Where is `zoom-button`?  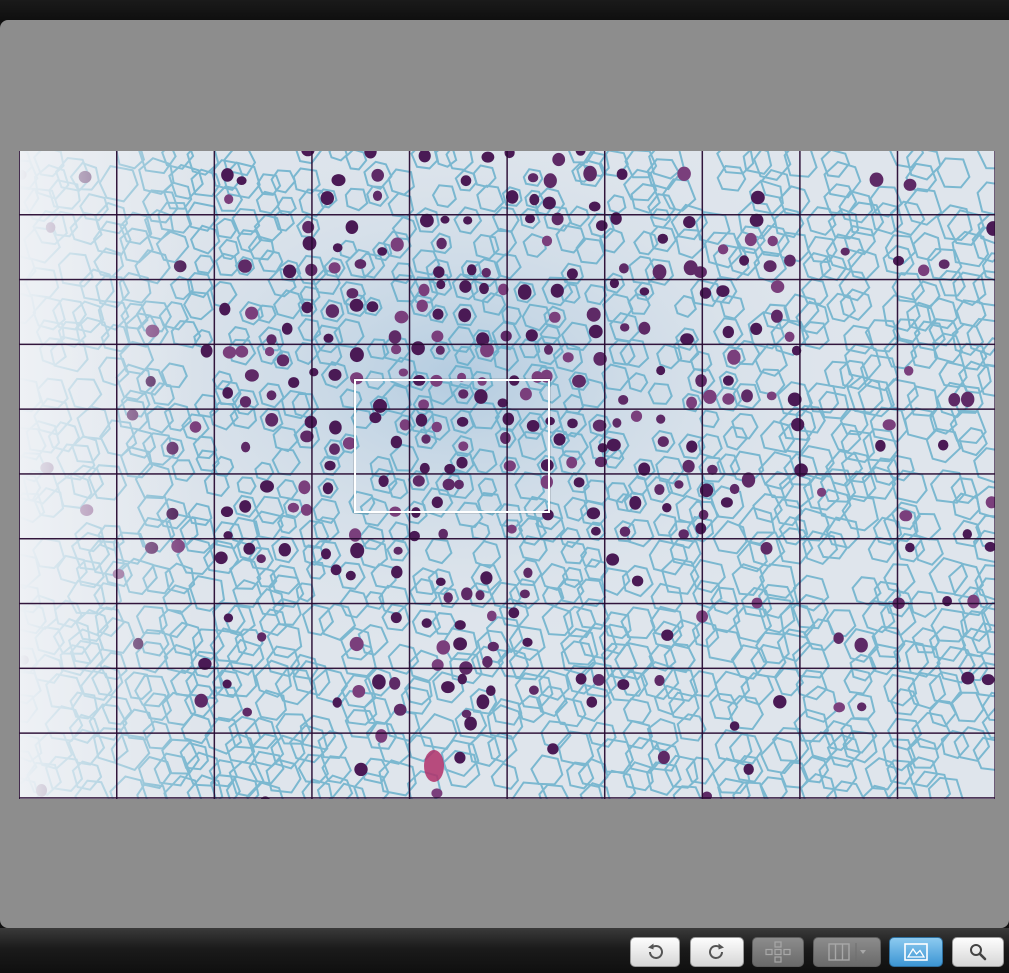
zoom-button is located at coordinates (978, 952).